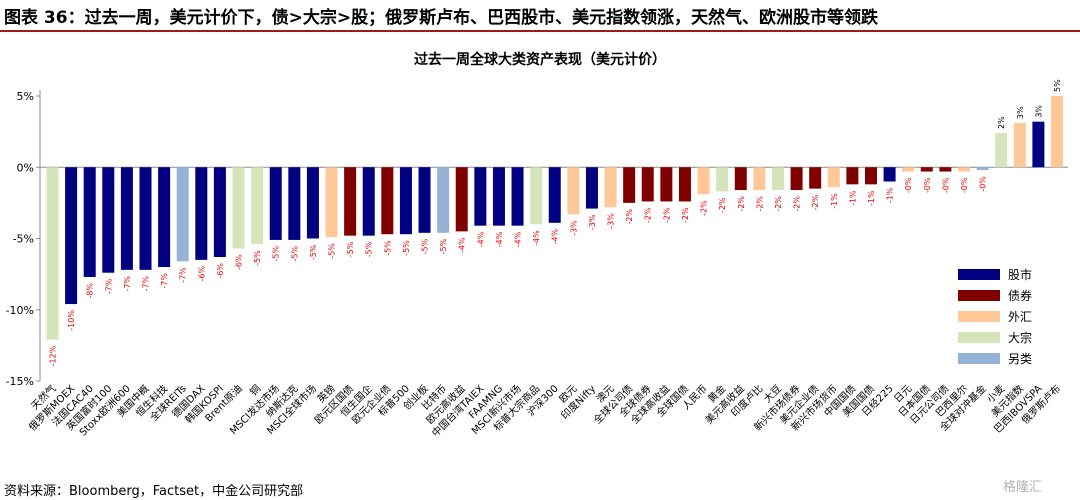 This screenshot has height=500, width=1080. What do you see at coordinates (1020, 337) in the screenshot?
I see `legend-label: 大宗` at bounding box center [1020, 337].